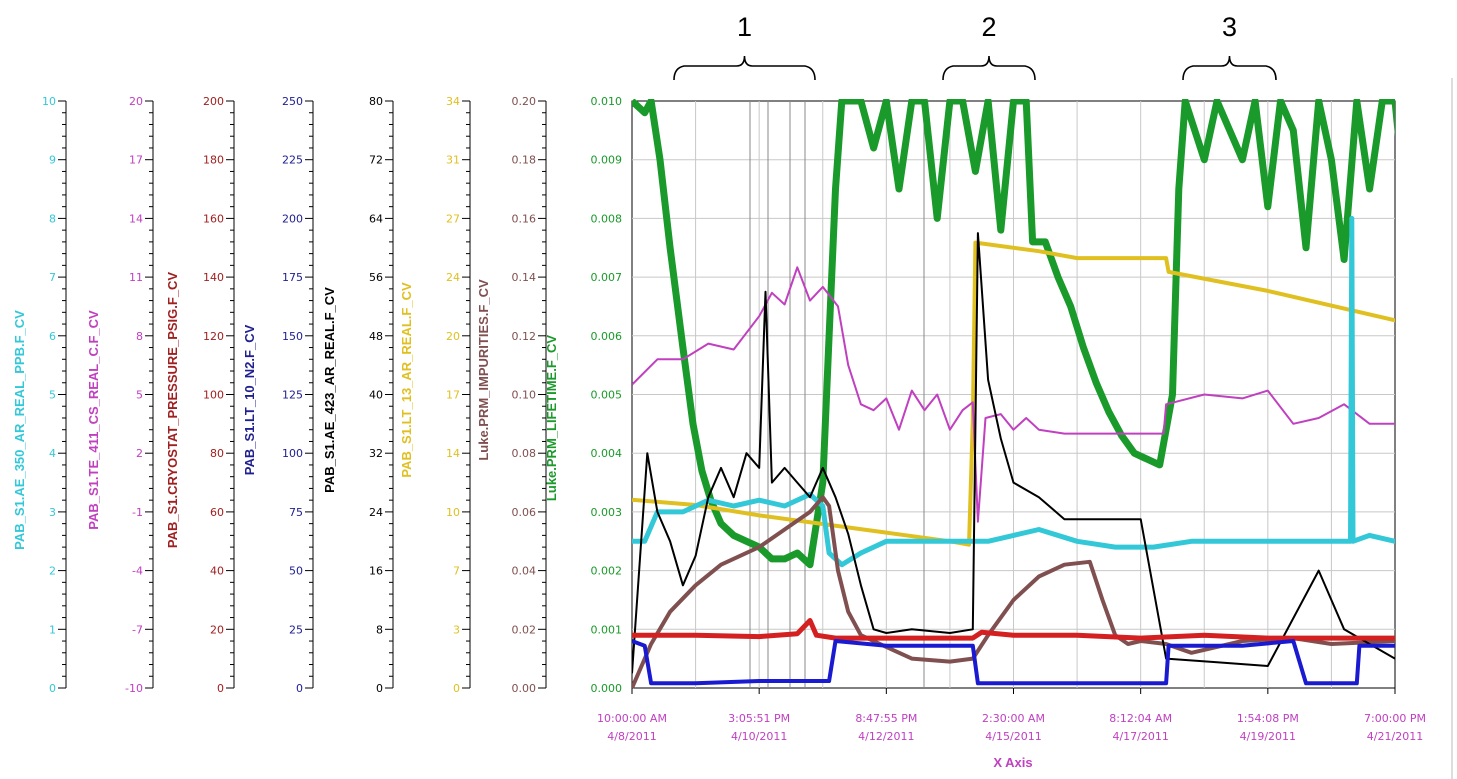  Describe the element at coordinates (607, 571) in the screenshot. I see `y-tick-label: 0.002` at that location.